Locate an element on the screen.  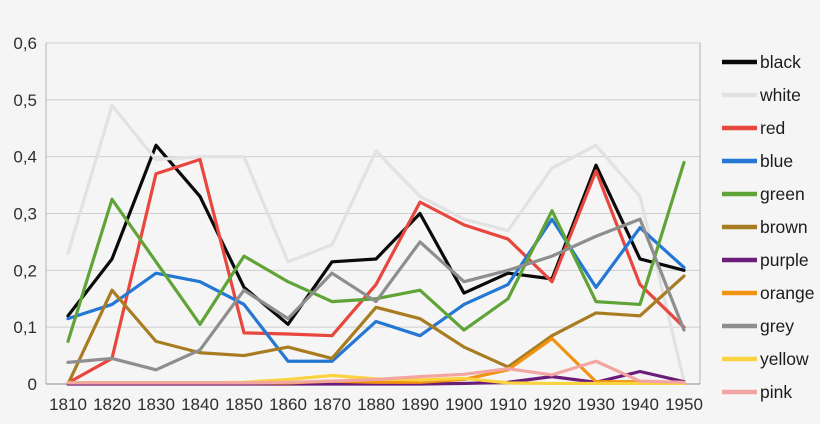
legend-item-green: green is located at coordinates (763, 194).